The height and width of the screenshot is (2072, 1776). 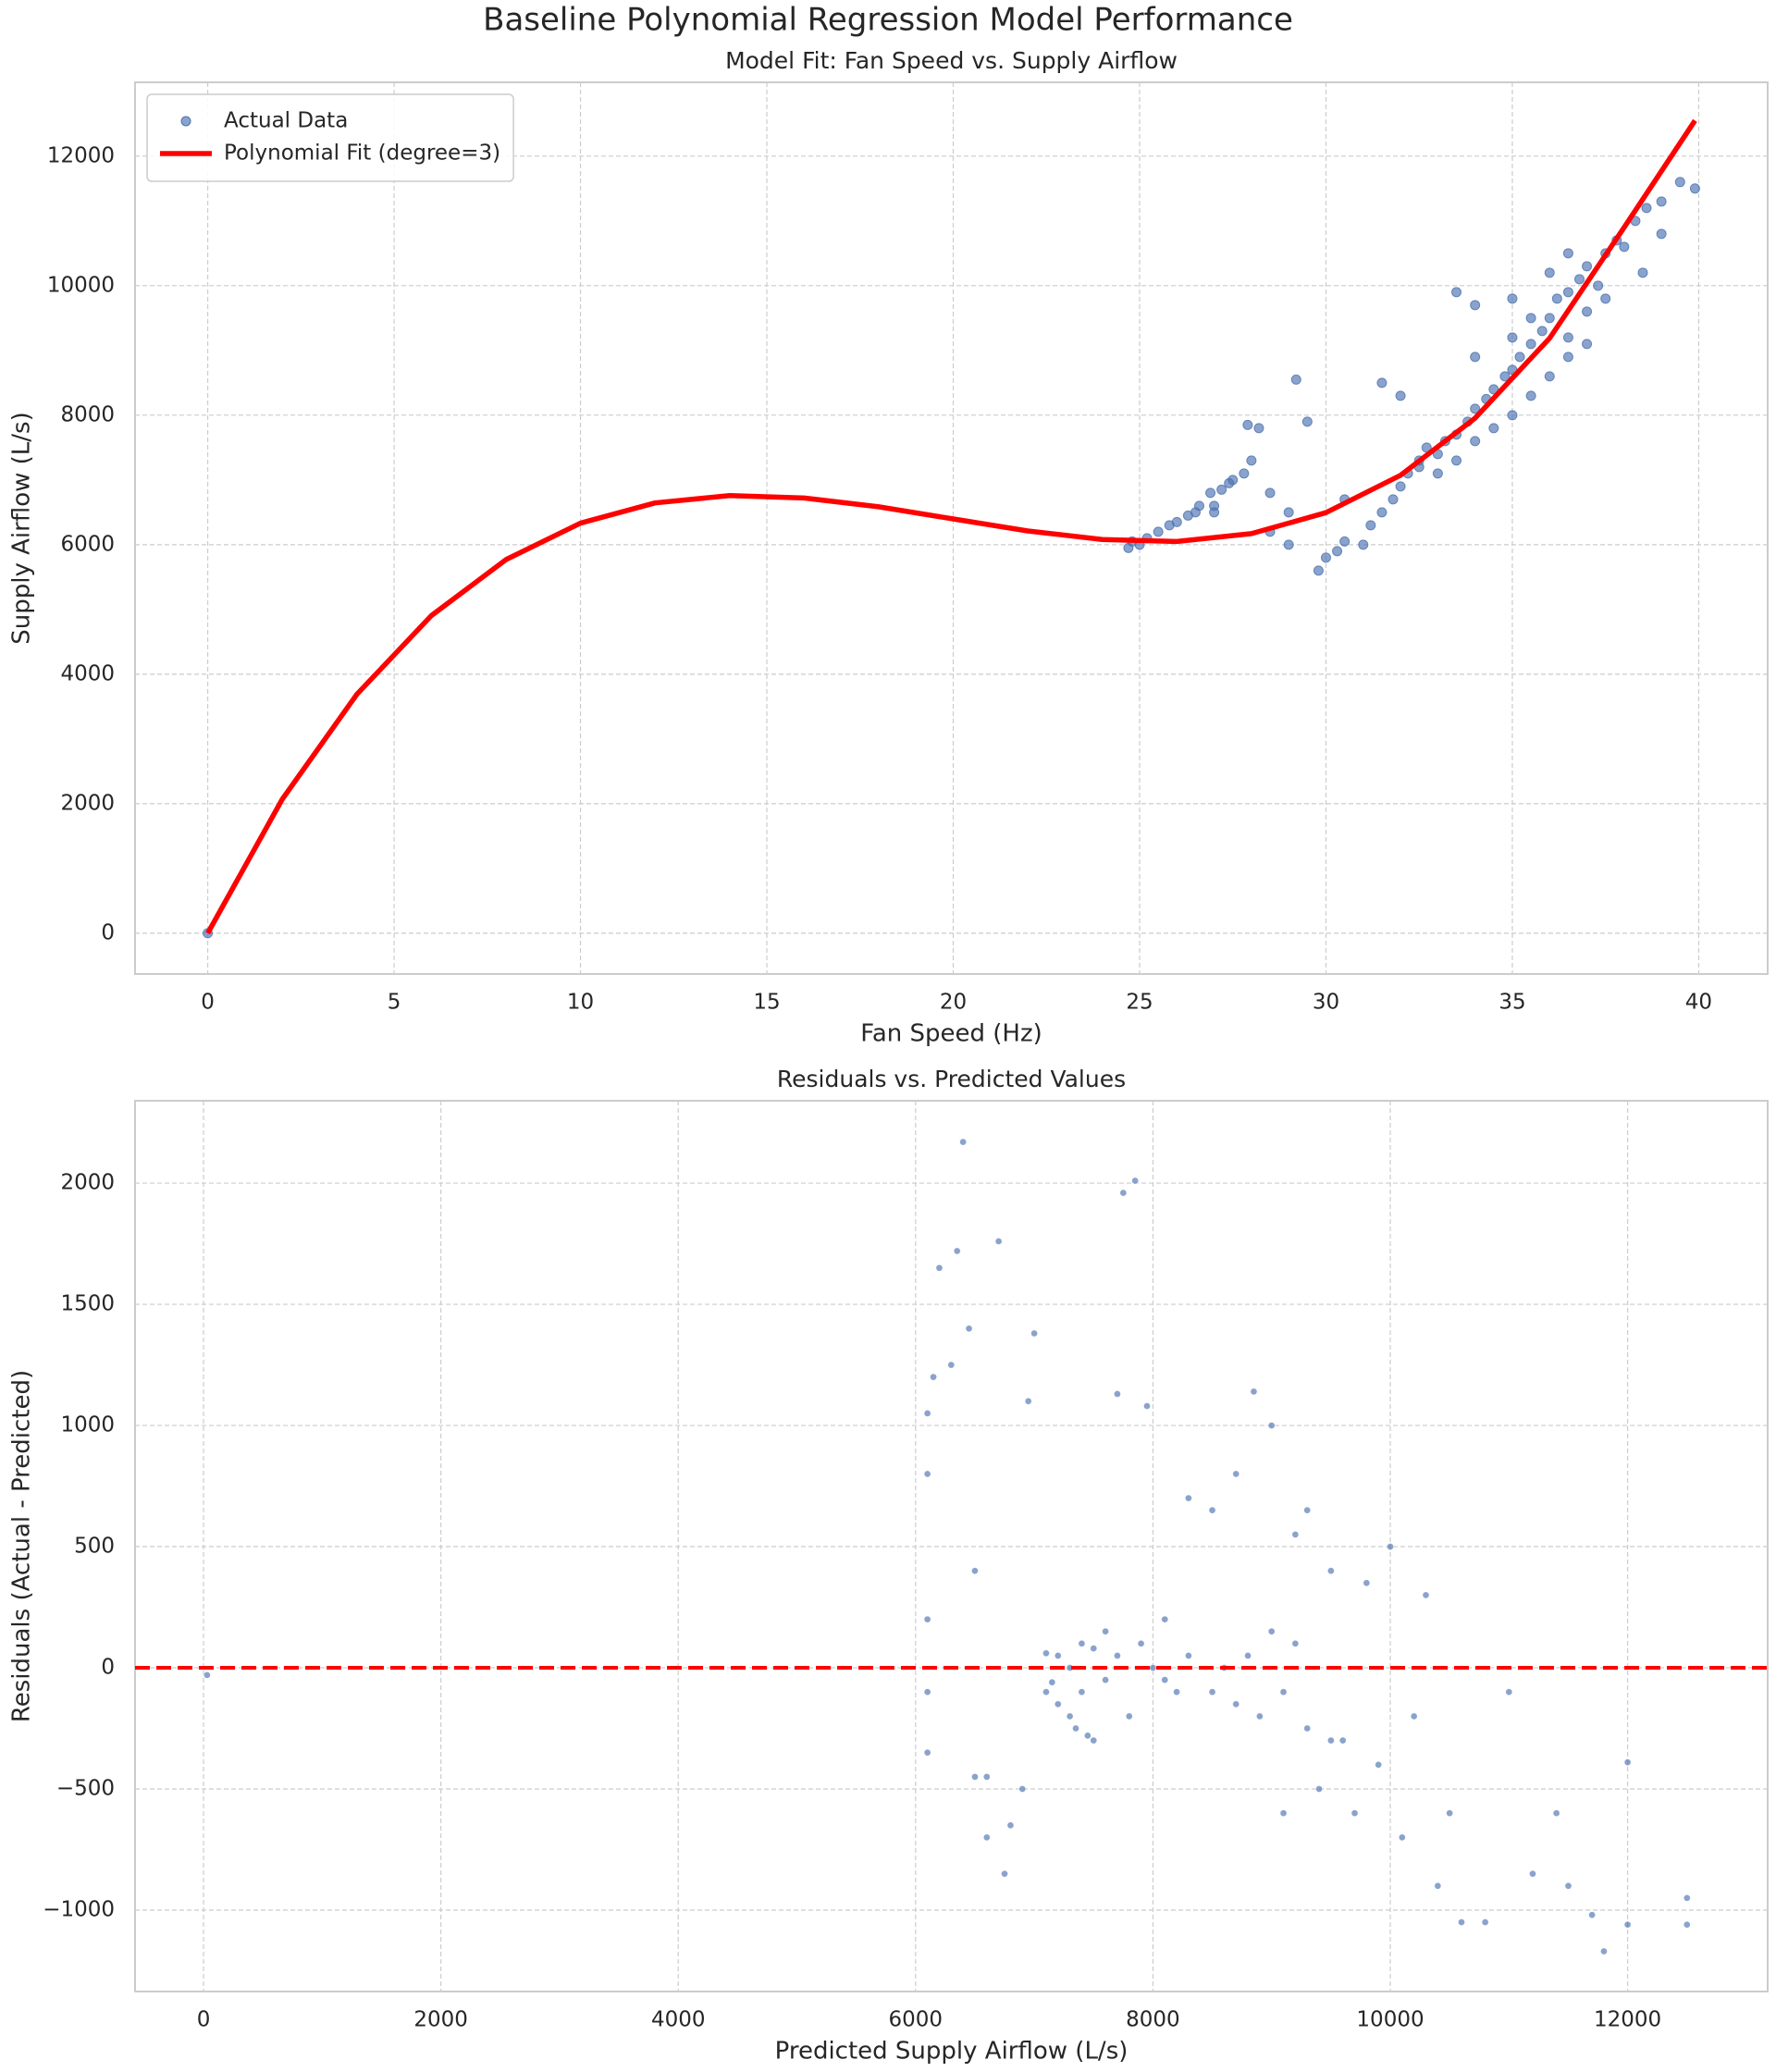 I want to click on y-tick-label: 10000, so click(x=81, y=285).